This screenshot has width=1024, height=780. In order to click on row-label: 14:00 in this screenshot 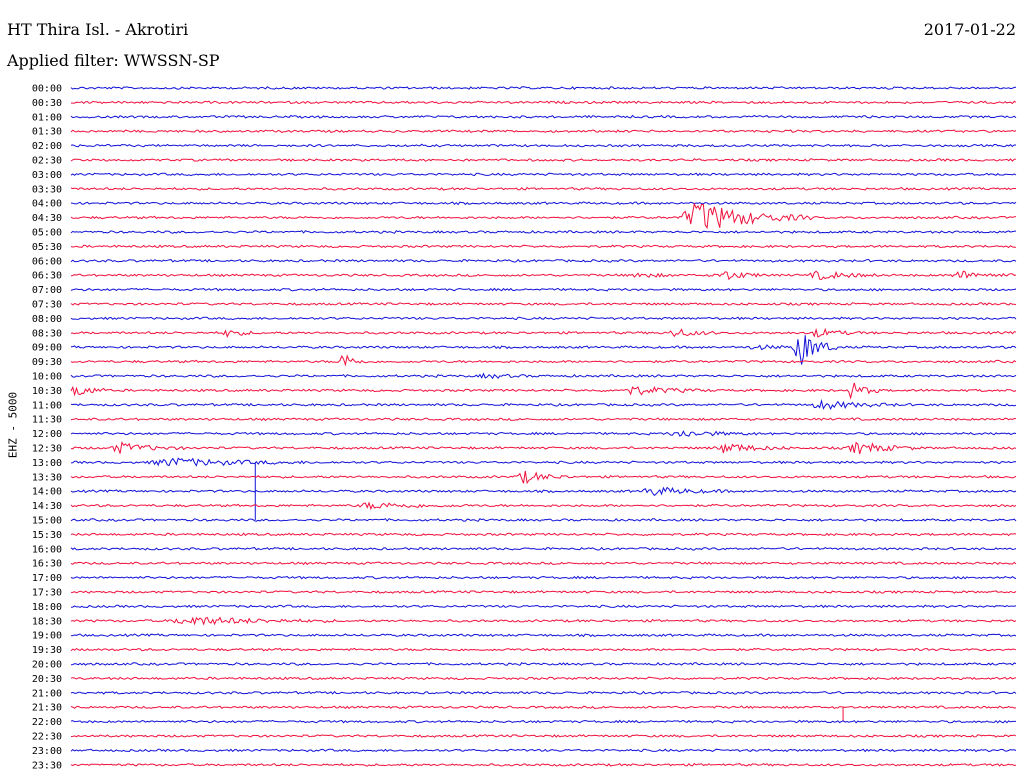, I will do `click(47, 492)`.